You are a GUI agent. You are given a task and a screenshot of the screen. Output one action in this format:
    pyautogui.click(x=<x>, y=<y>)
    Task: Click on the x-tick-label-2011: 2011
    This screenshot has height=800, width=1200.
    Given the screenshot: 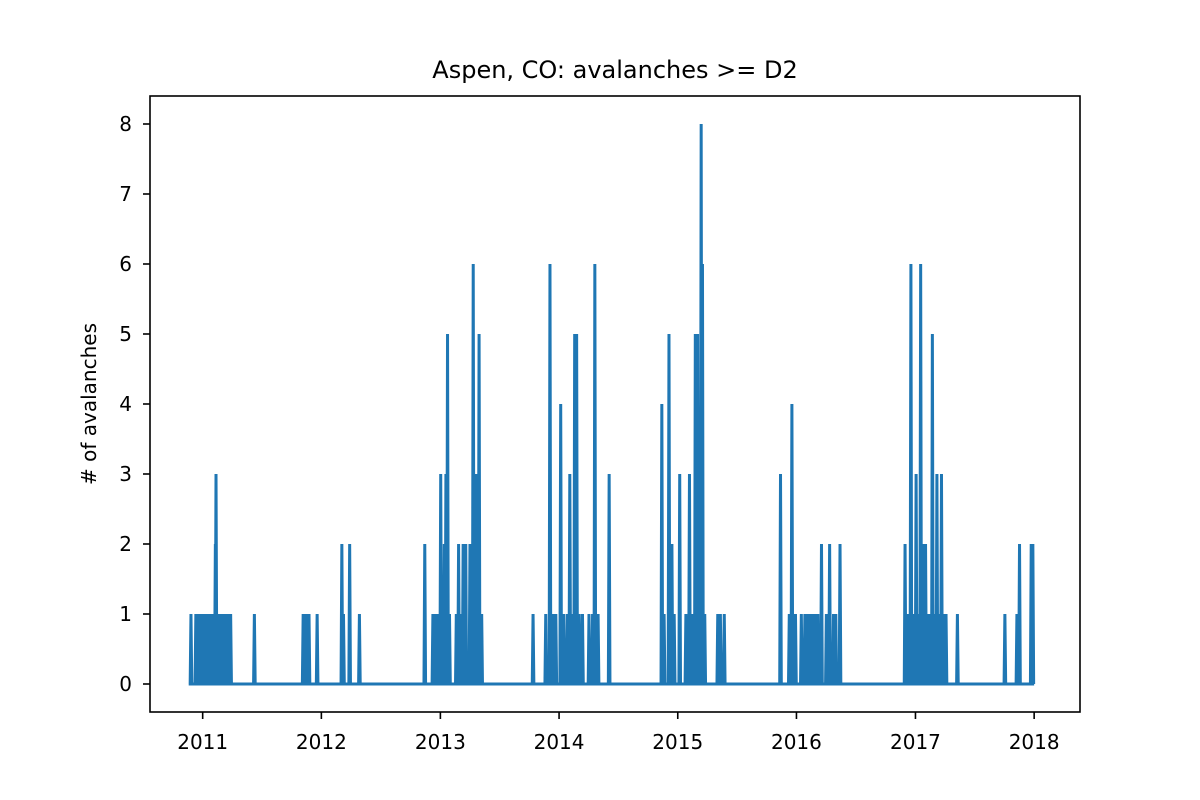 What is the action you would take?
    pyautogui.click(x=202, y=742)
    